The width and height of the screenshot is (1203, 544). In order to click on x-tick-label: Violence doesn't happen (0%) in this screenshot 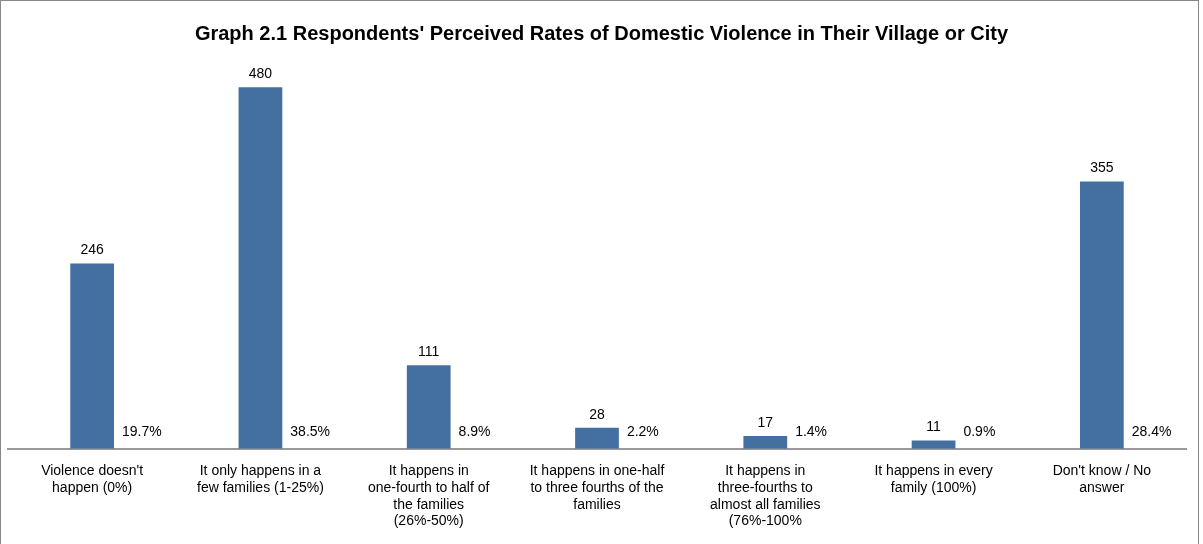, I will do `click(92, 478)`.